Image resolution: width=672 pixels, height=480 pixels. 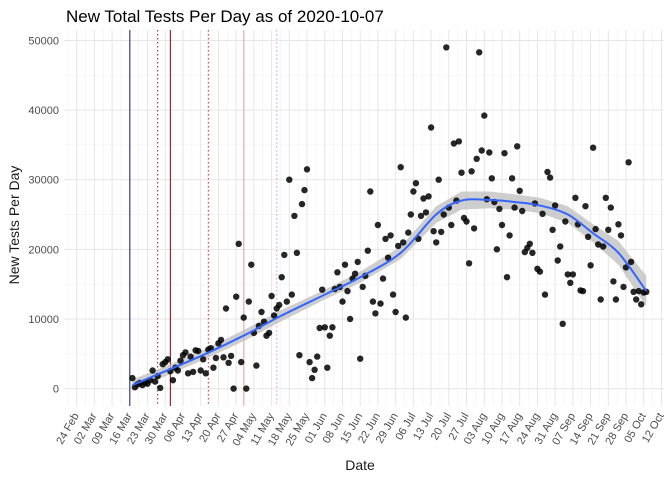 I want to click on x-axis-title: Date, so click(x=360, y=465).